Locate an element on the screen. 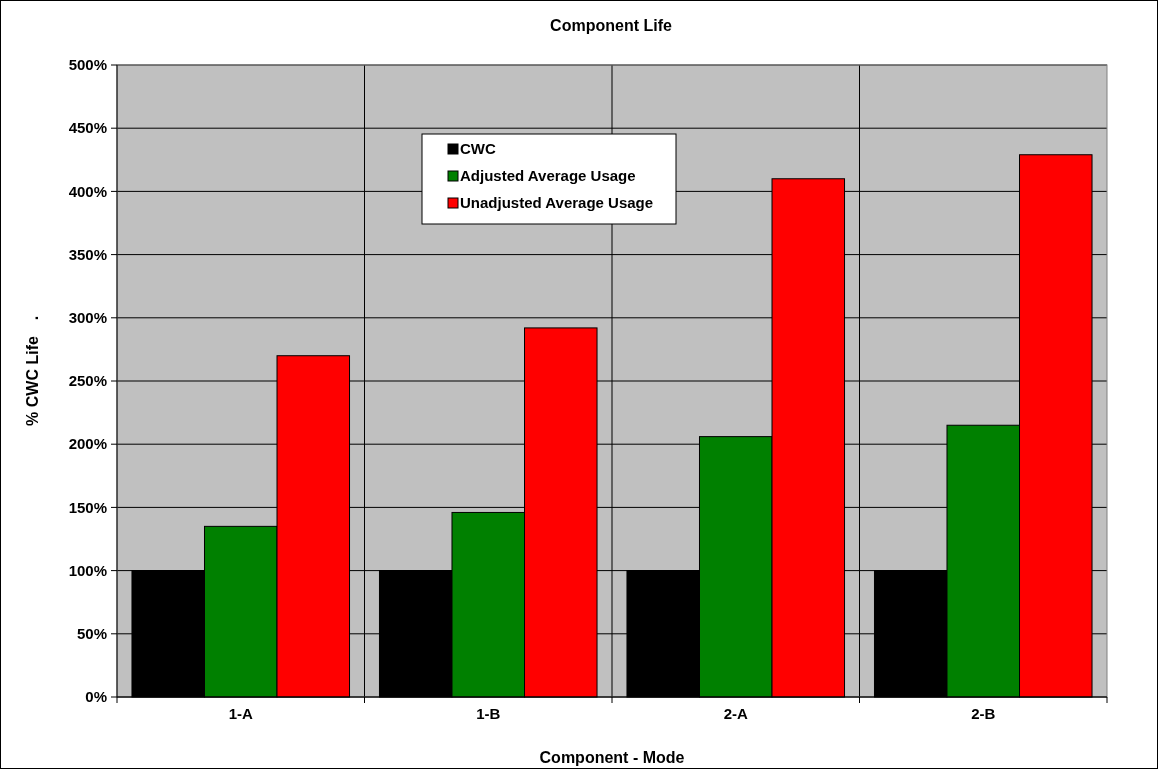 The width and height of the screenshot is (1158, 769). x-tick-label: 2-A is located at coordinates (735, 713).